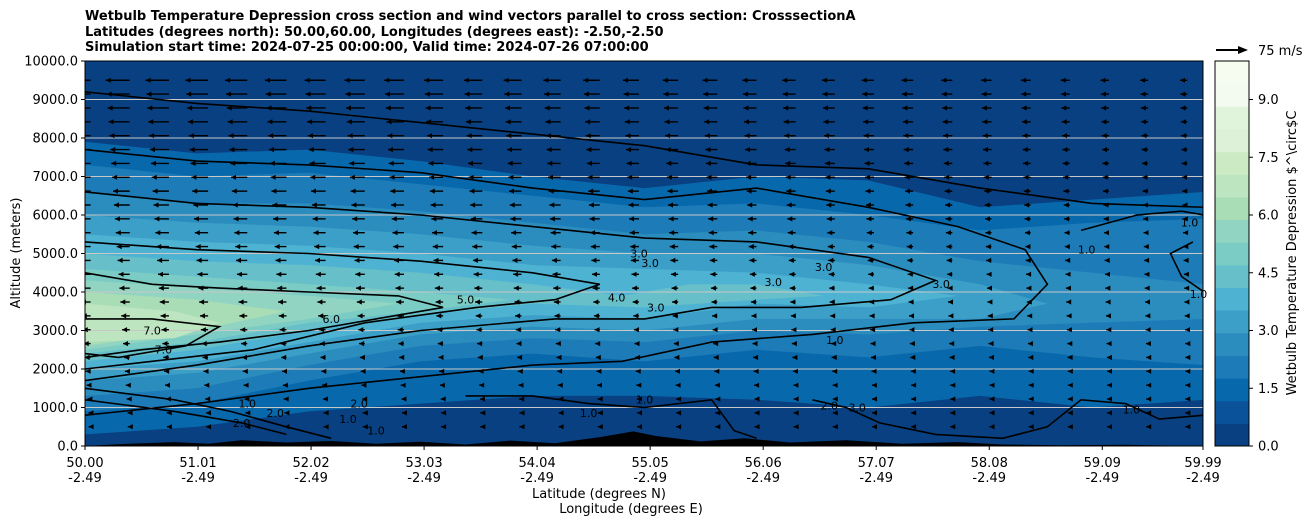 The width and height of the screenshot is (1312, 526). I want to click on contour-line, so click(153, 338).